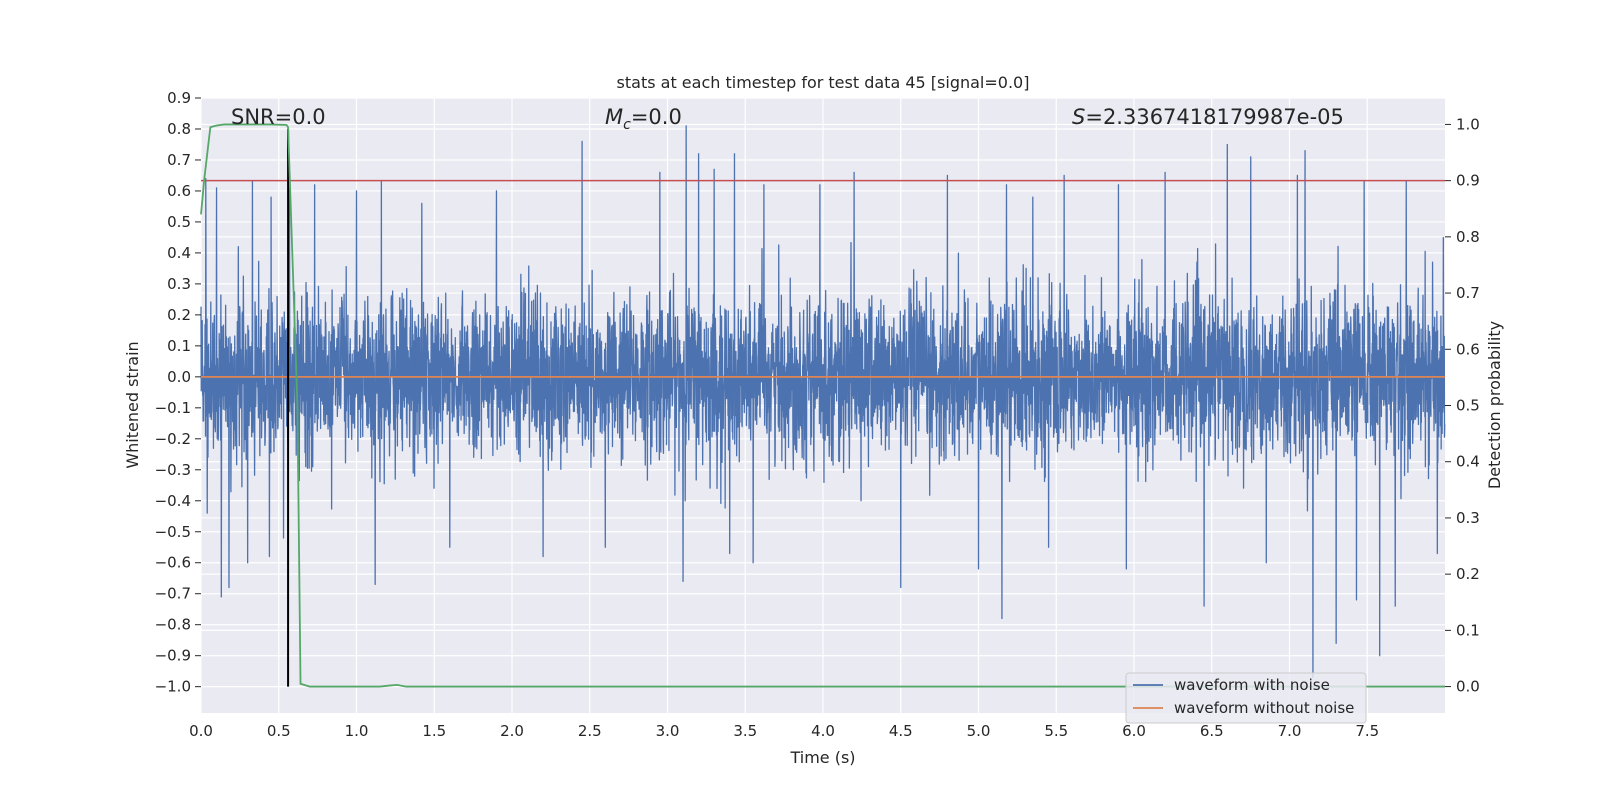  I want to click on y-tick-label: −0.7, so click(173, 594).